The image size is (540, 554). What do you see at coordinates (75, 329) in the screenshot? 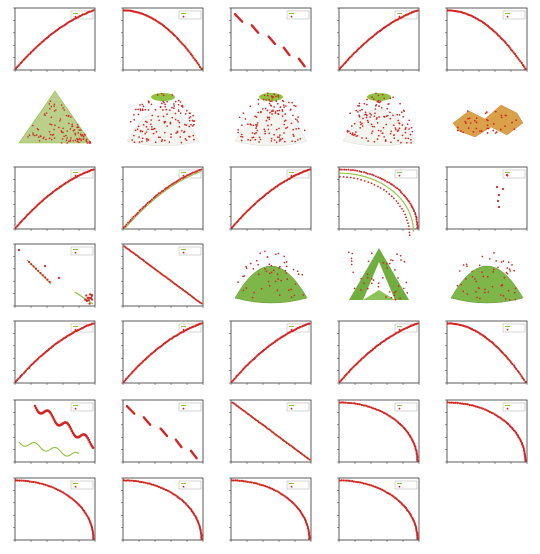
I see `legend-swatch-obtained` at bounding box center [75, 329].